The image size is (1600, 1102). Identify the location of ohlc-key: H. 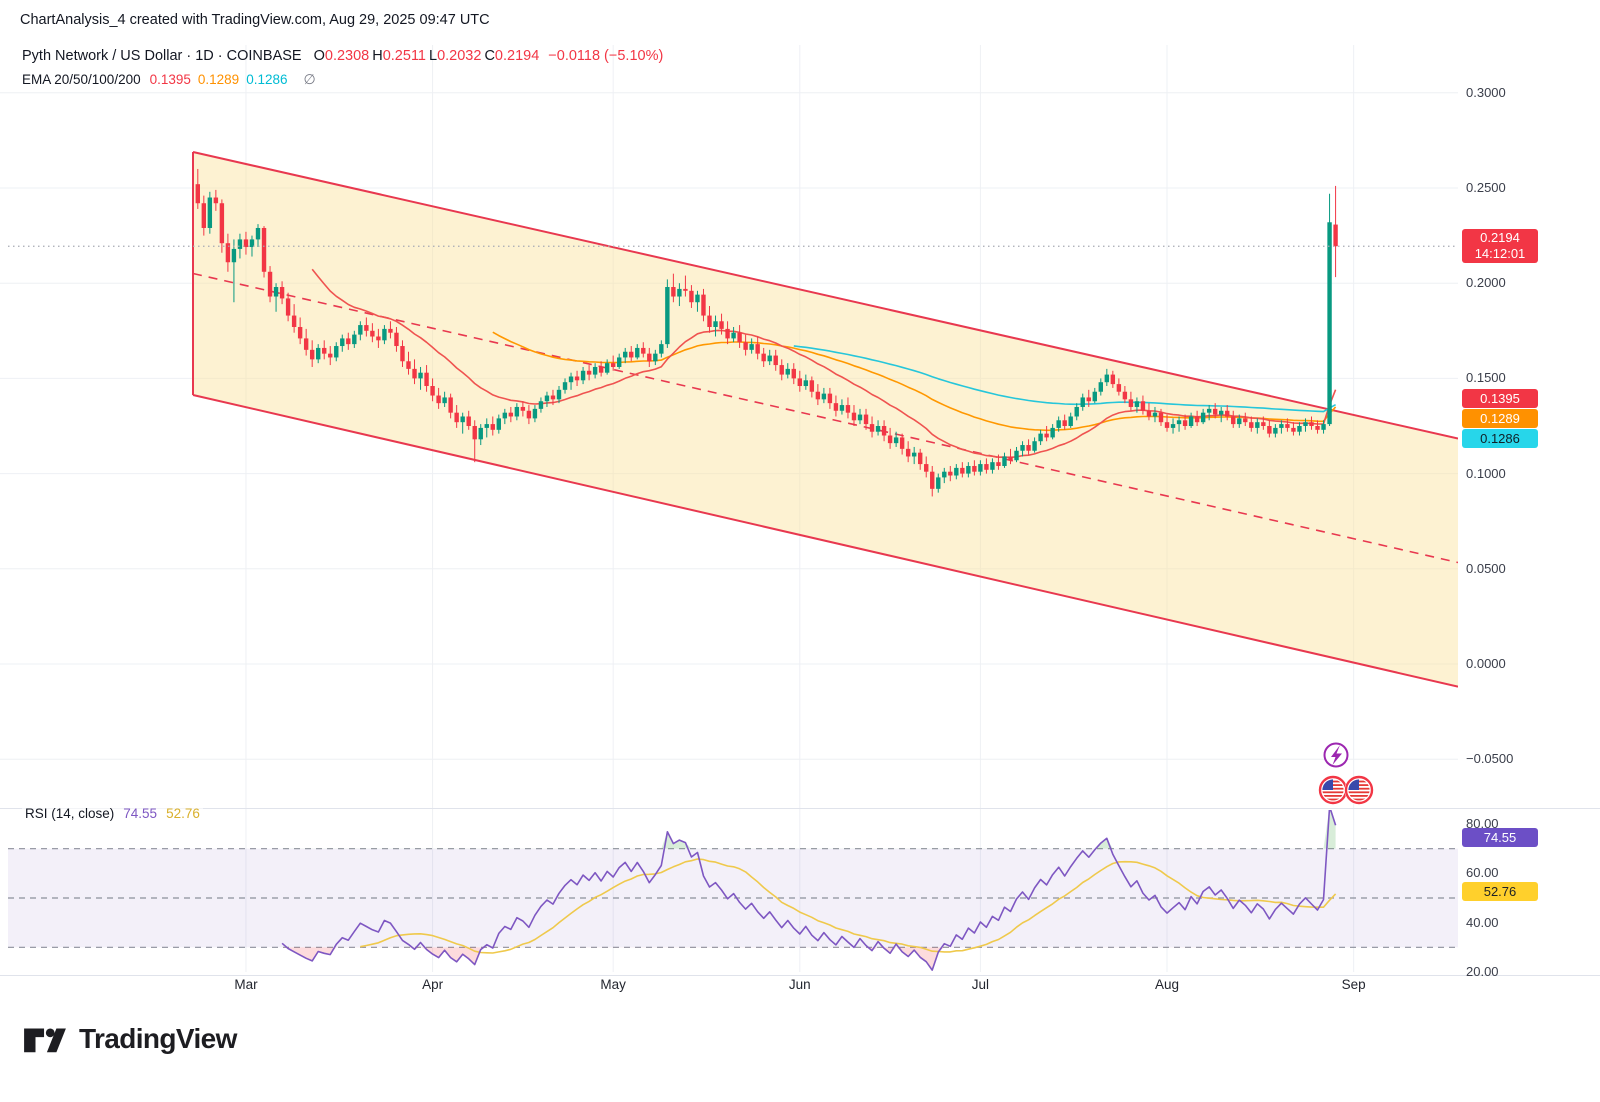
(377, 56).